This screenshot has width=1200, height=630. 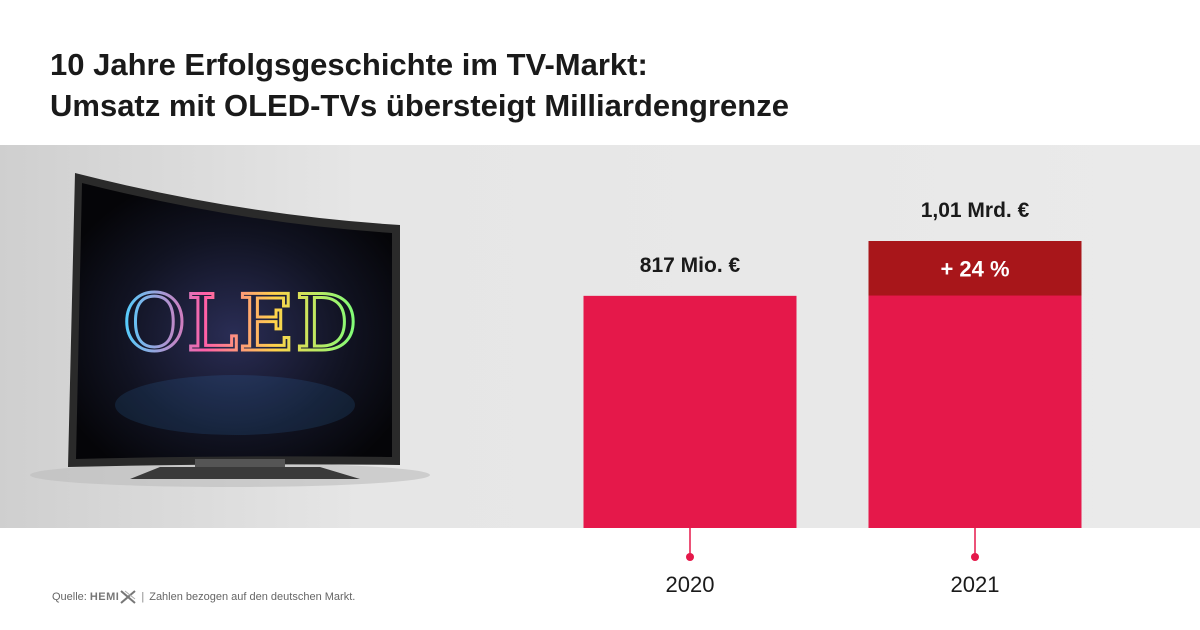 I want to click on source-note-text: Zahlen bezogen auf den deutschen Markt., so click(x=252, y=597).